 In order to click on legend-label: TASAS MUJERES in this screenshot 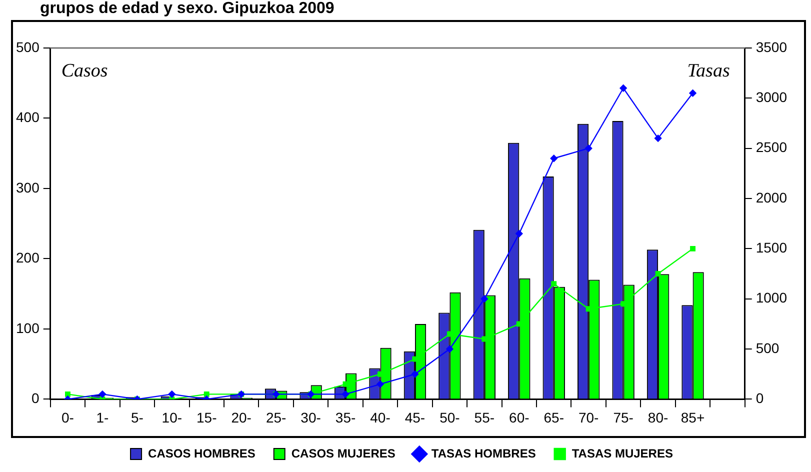, I will do `click(622, 453)`.